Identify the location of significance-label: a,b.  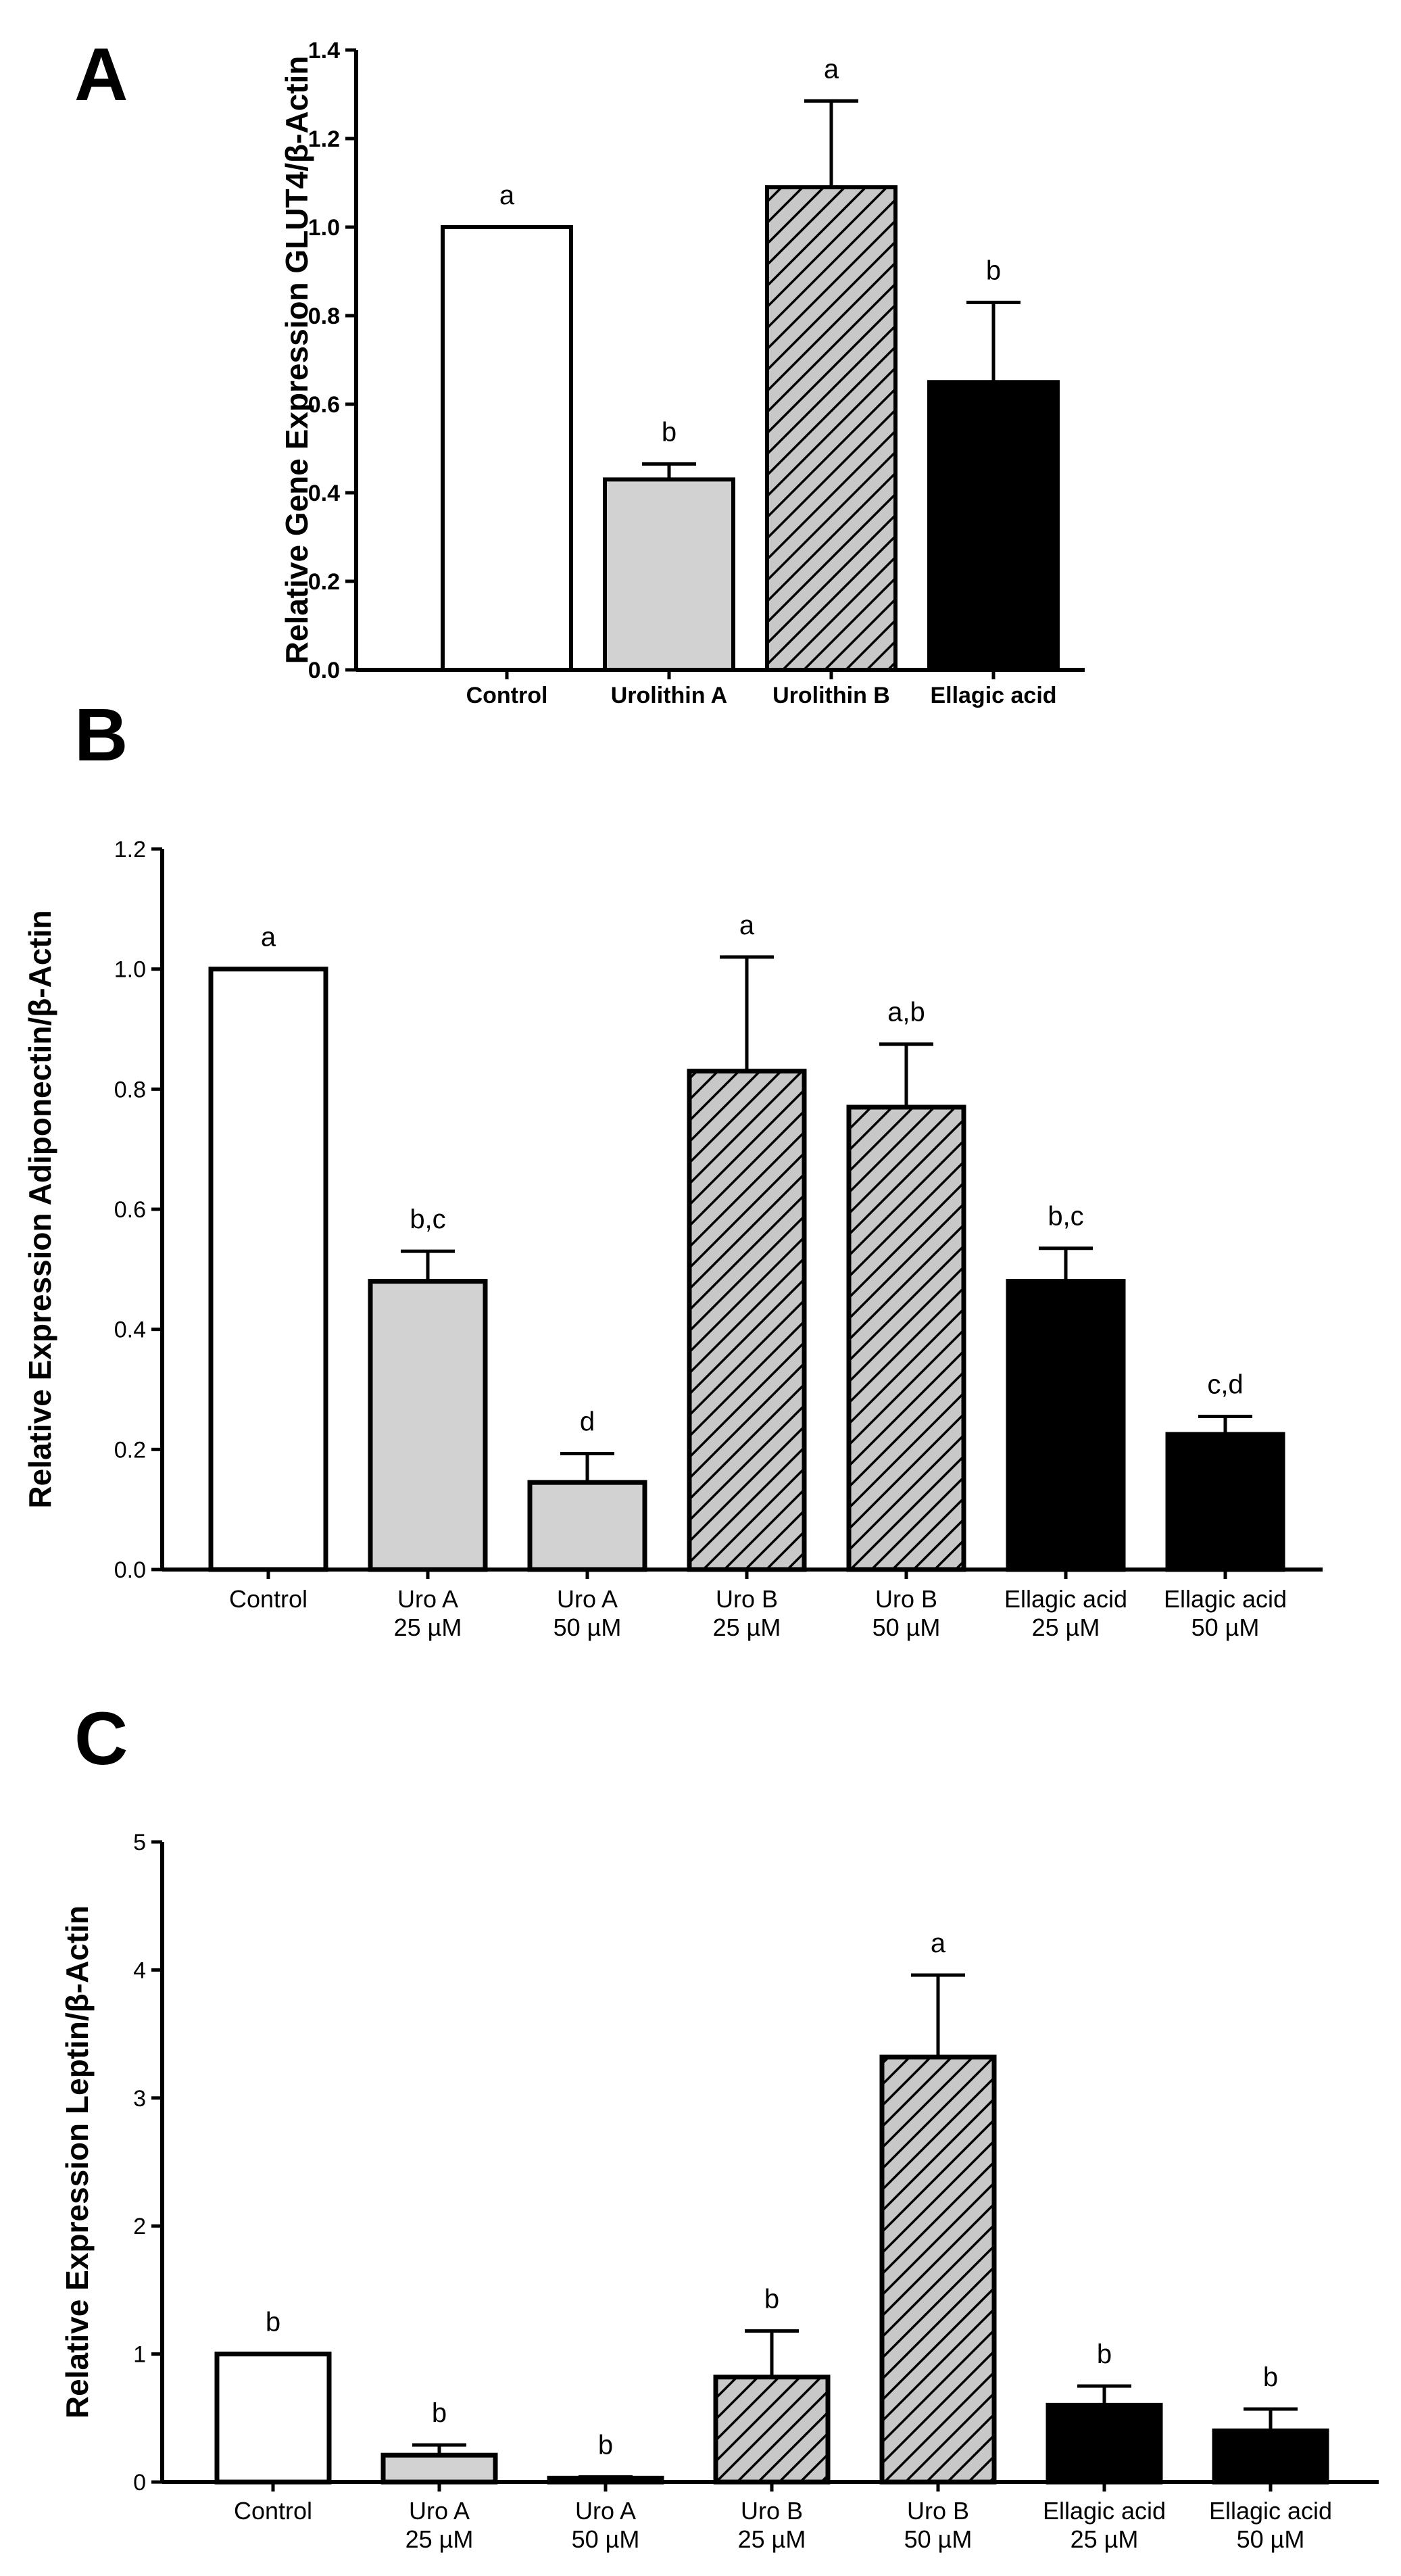
(906, 1012).